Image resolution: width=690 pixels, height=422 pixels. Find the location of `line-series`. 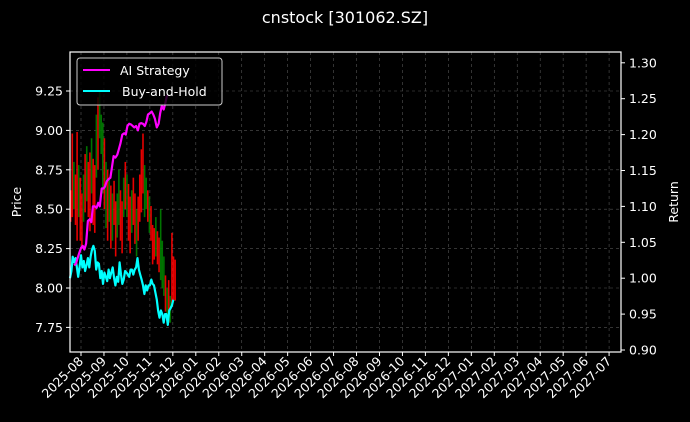

line-series is located at coordinates (121, 210).